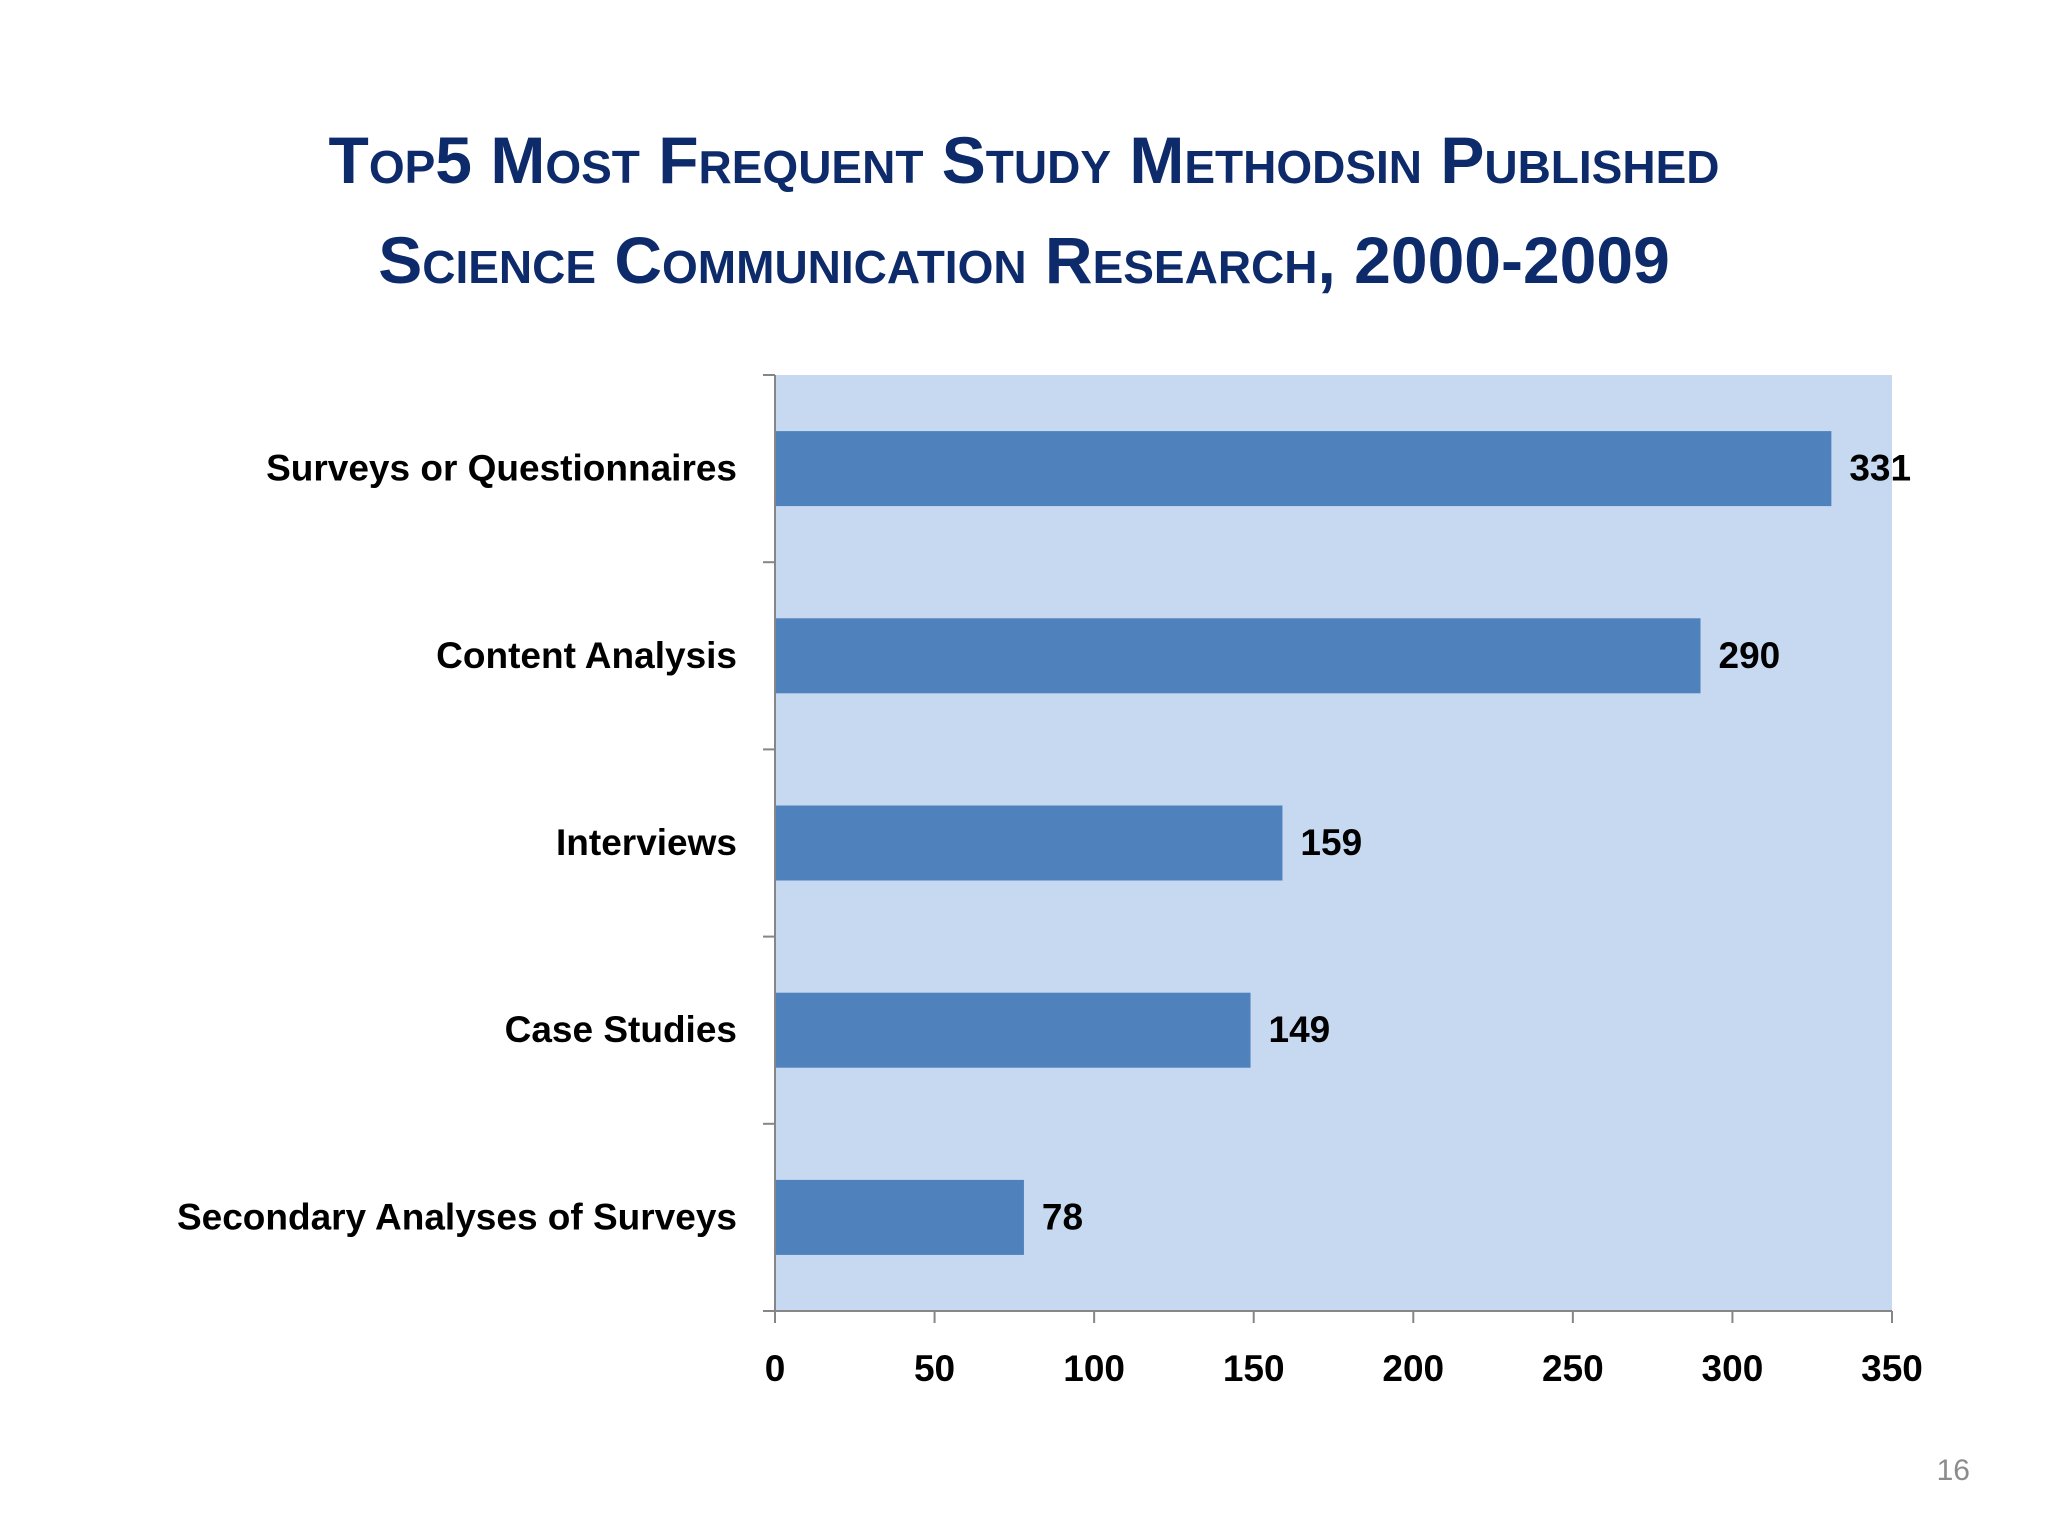 The width and height of the screenshot is (2048, 1536). I want to click on data-label: 331, so click(1880, 468).